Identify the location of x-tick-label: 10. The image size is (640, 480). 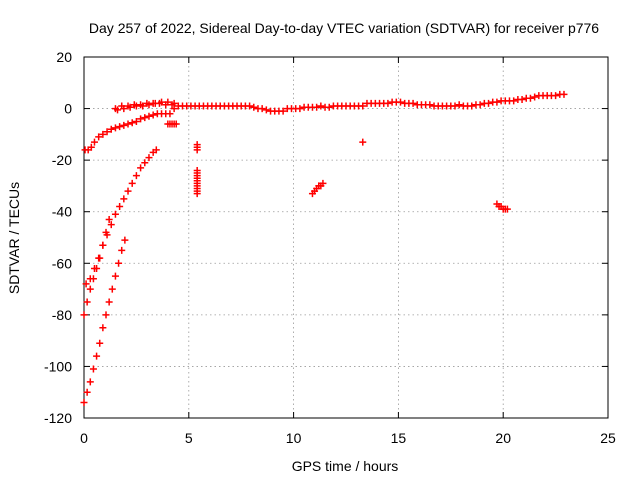
(294, 438).